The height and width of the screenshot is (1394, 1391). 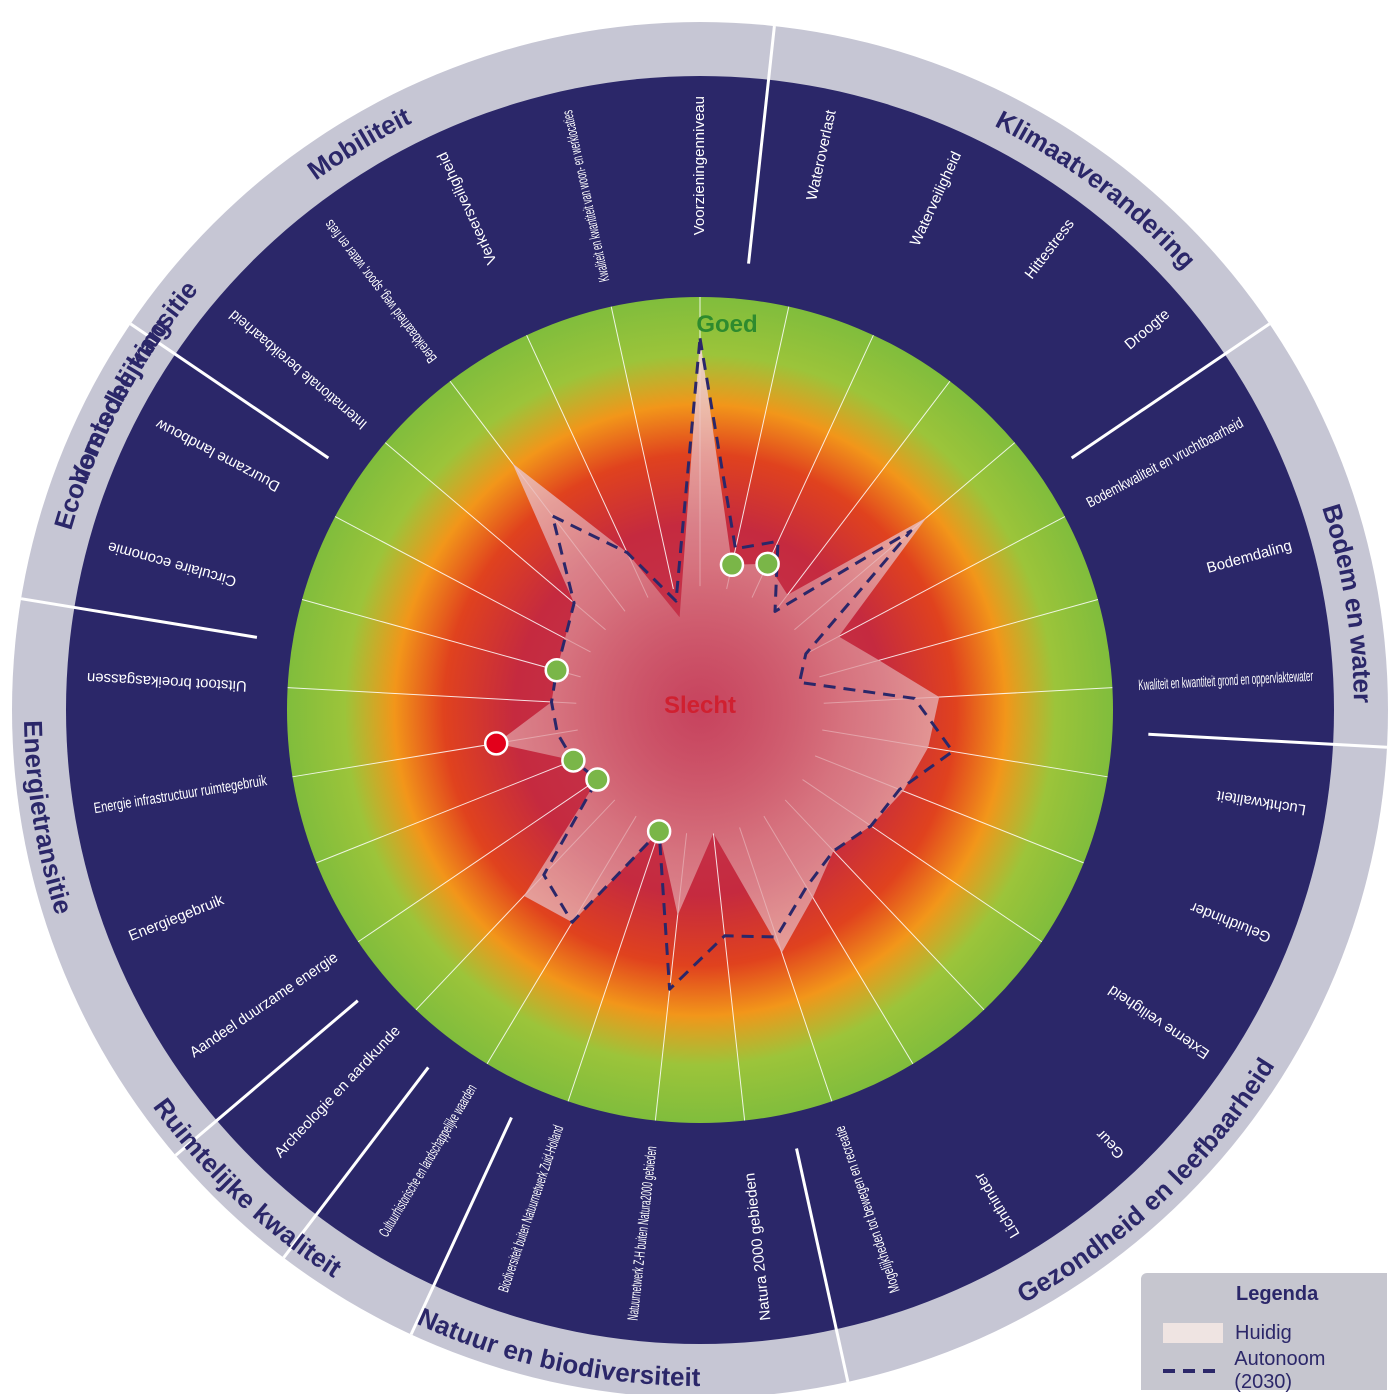 I want to click on data-point-red, so click(x=496, y=743).